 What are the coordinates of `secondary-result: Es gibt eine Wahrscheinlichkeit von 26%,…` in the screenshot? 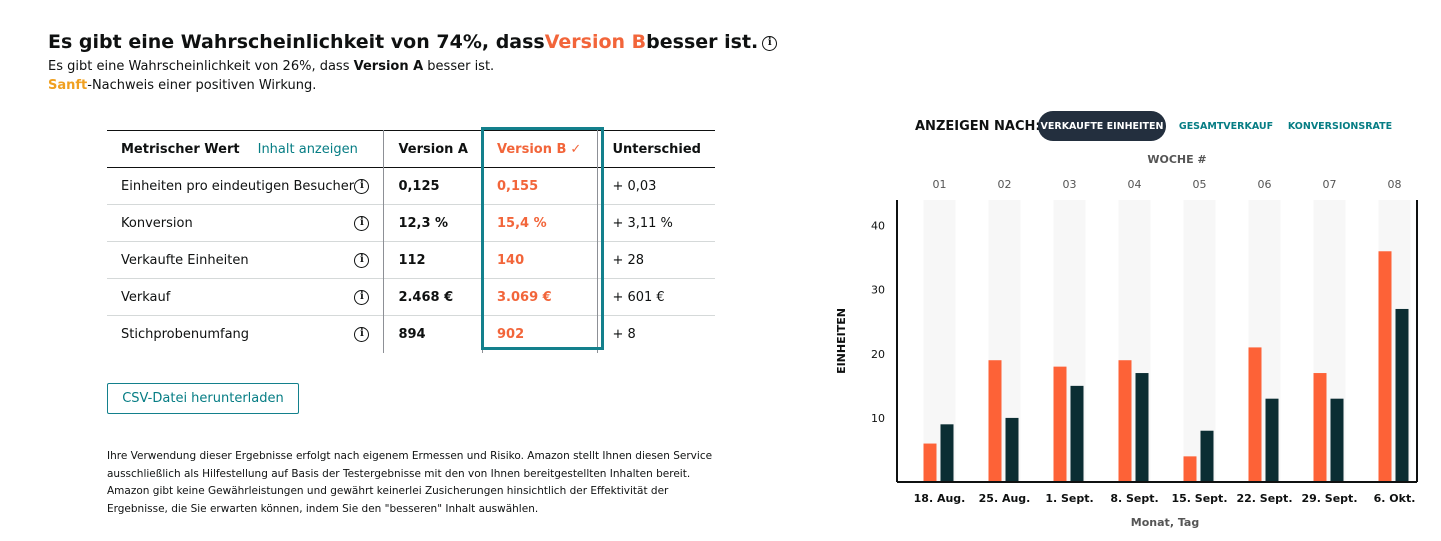 It's located at (271, 66).